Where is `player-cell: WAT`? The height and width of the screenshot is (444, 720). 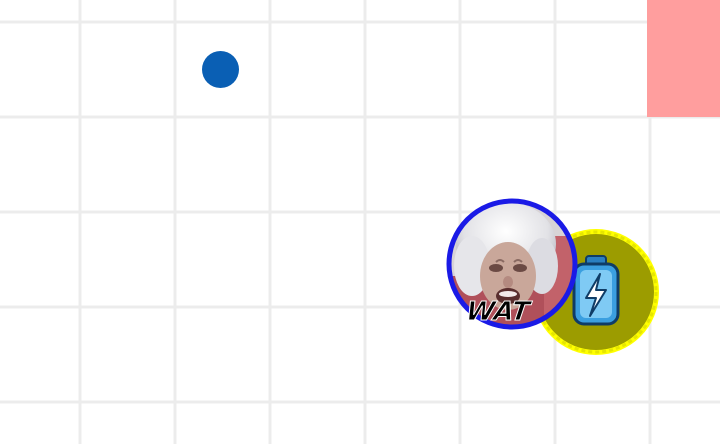 player-cell: WAT is located at coordinates (512, 264).